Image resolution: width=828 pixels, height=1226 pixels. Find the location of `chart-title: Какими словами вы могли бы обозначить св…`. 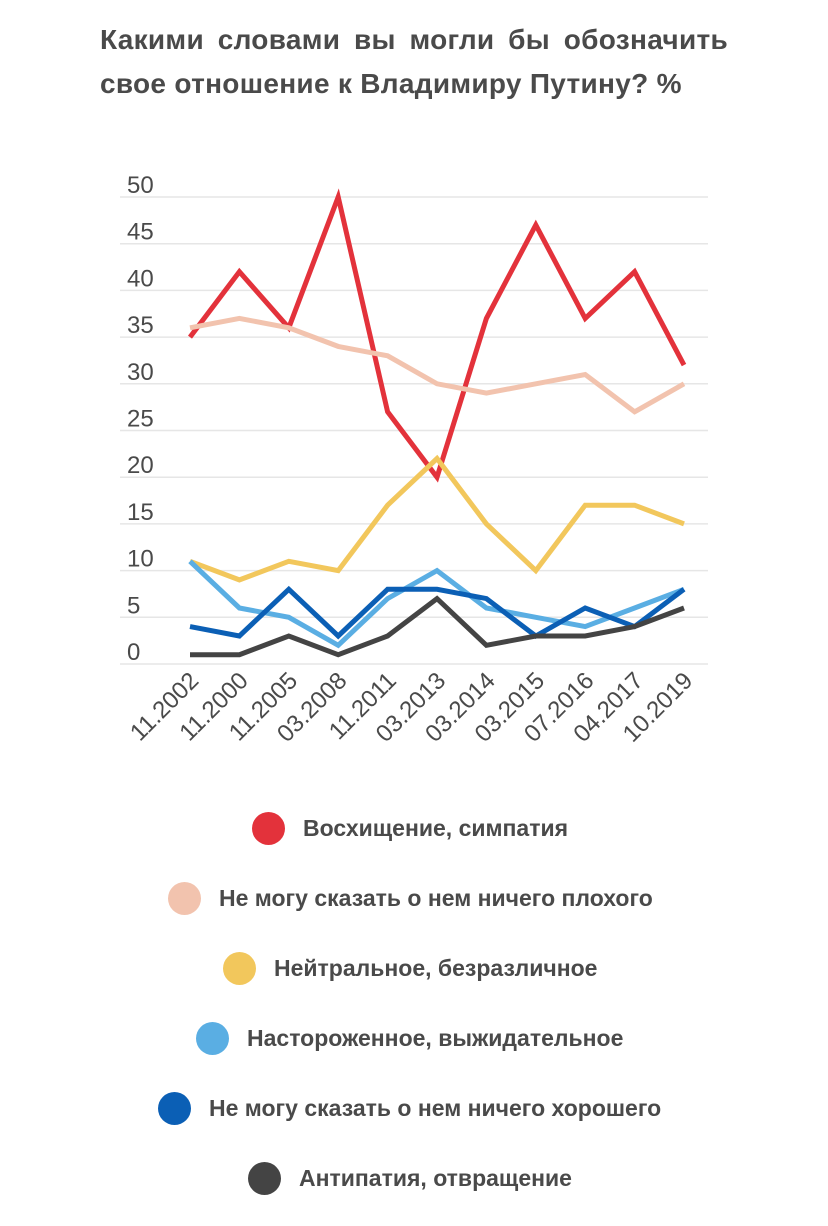

chart-title: Какими словами вы могли бы обозначить св… is located at coordinates (414, 61).